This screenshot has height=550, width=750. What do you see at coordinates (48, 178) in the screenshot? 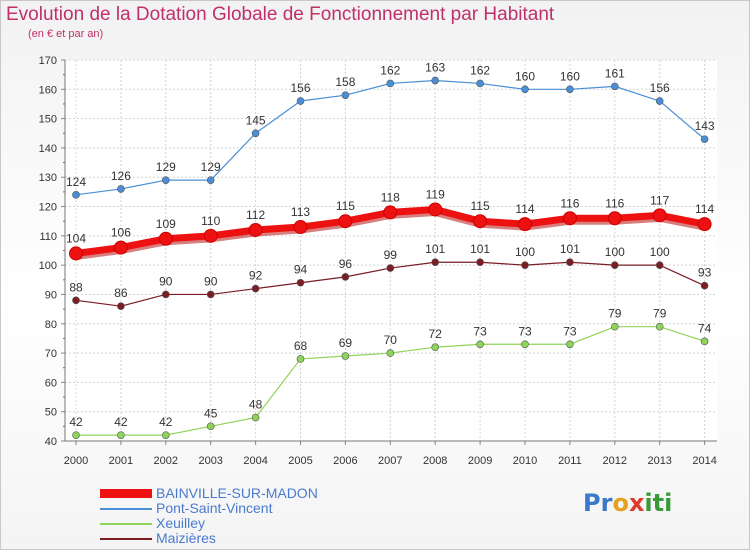
I see `y-tick-label: 130` at bounding box center [48, 178].